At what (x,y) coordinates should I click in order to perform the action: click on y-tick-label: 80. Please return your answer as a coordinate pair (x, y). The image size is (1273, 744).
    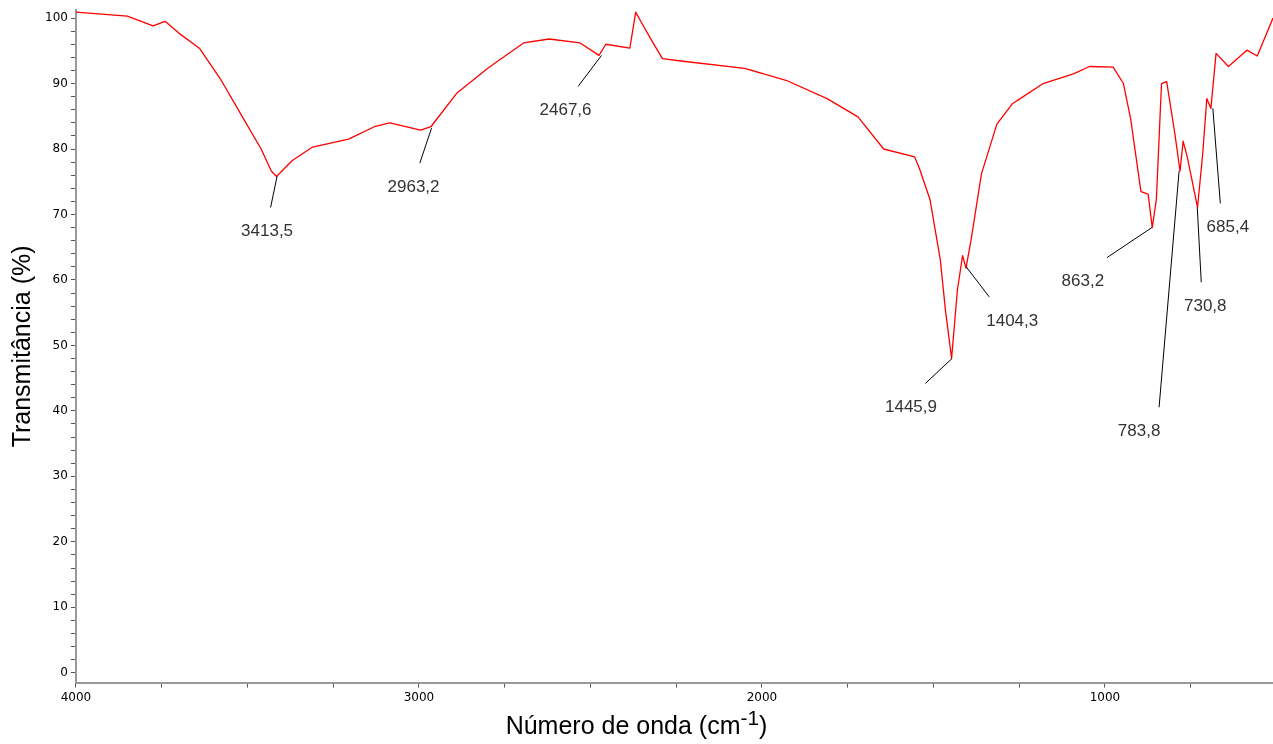
    Looking at the image, I should click on (60, 148).